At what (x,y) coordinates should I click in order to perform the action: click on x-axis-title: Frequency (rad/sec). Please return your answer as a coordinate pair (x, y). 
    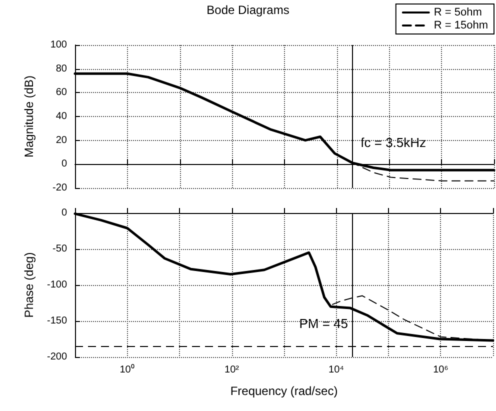
    Looking at the image, I should click on (284, 391).